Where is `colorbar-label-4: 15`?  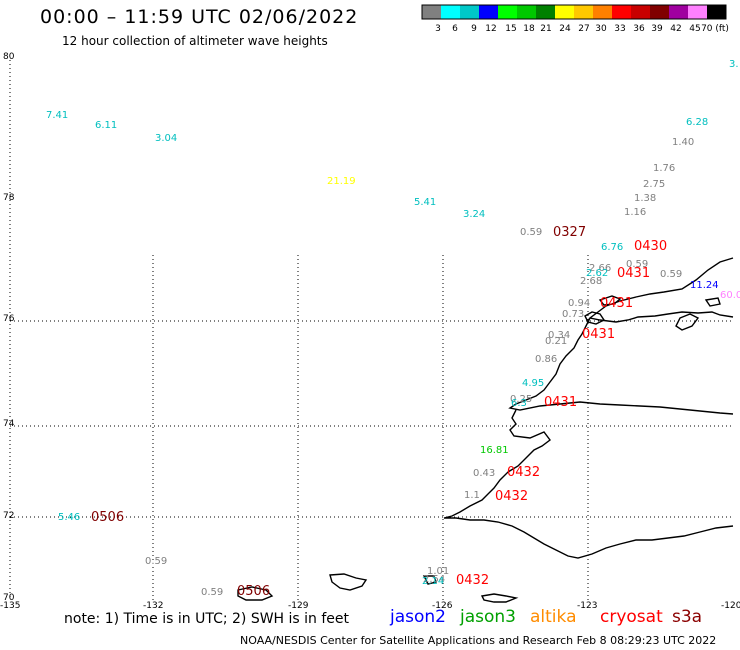 colorbar-label-4: 15 is located at coordinates (510, 29).